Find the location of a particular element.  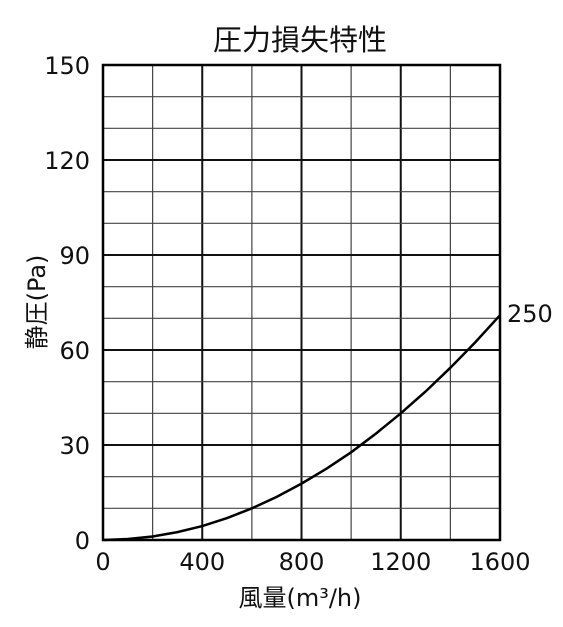

y-tick-label: 90 is located at coordinates (74, 256).